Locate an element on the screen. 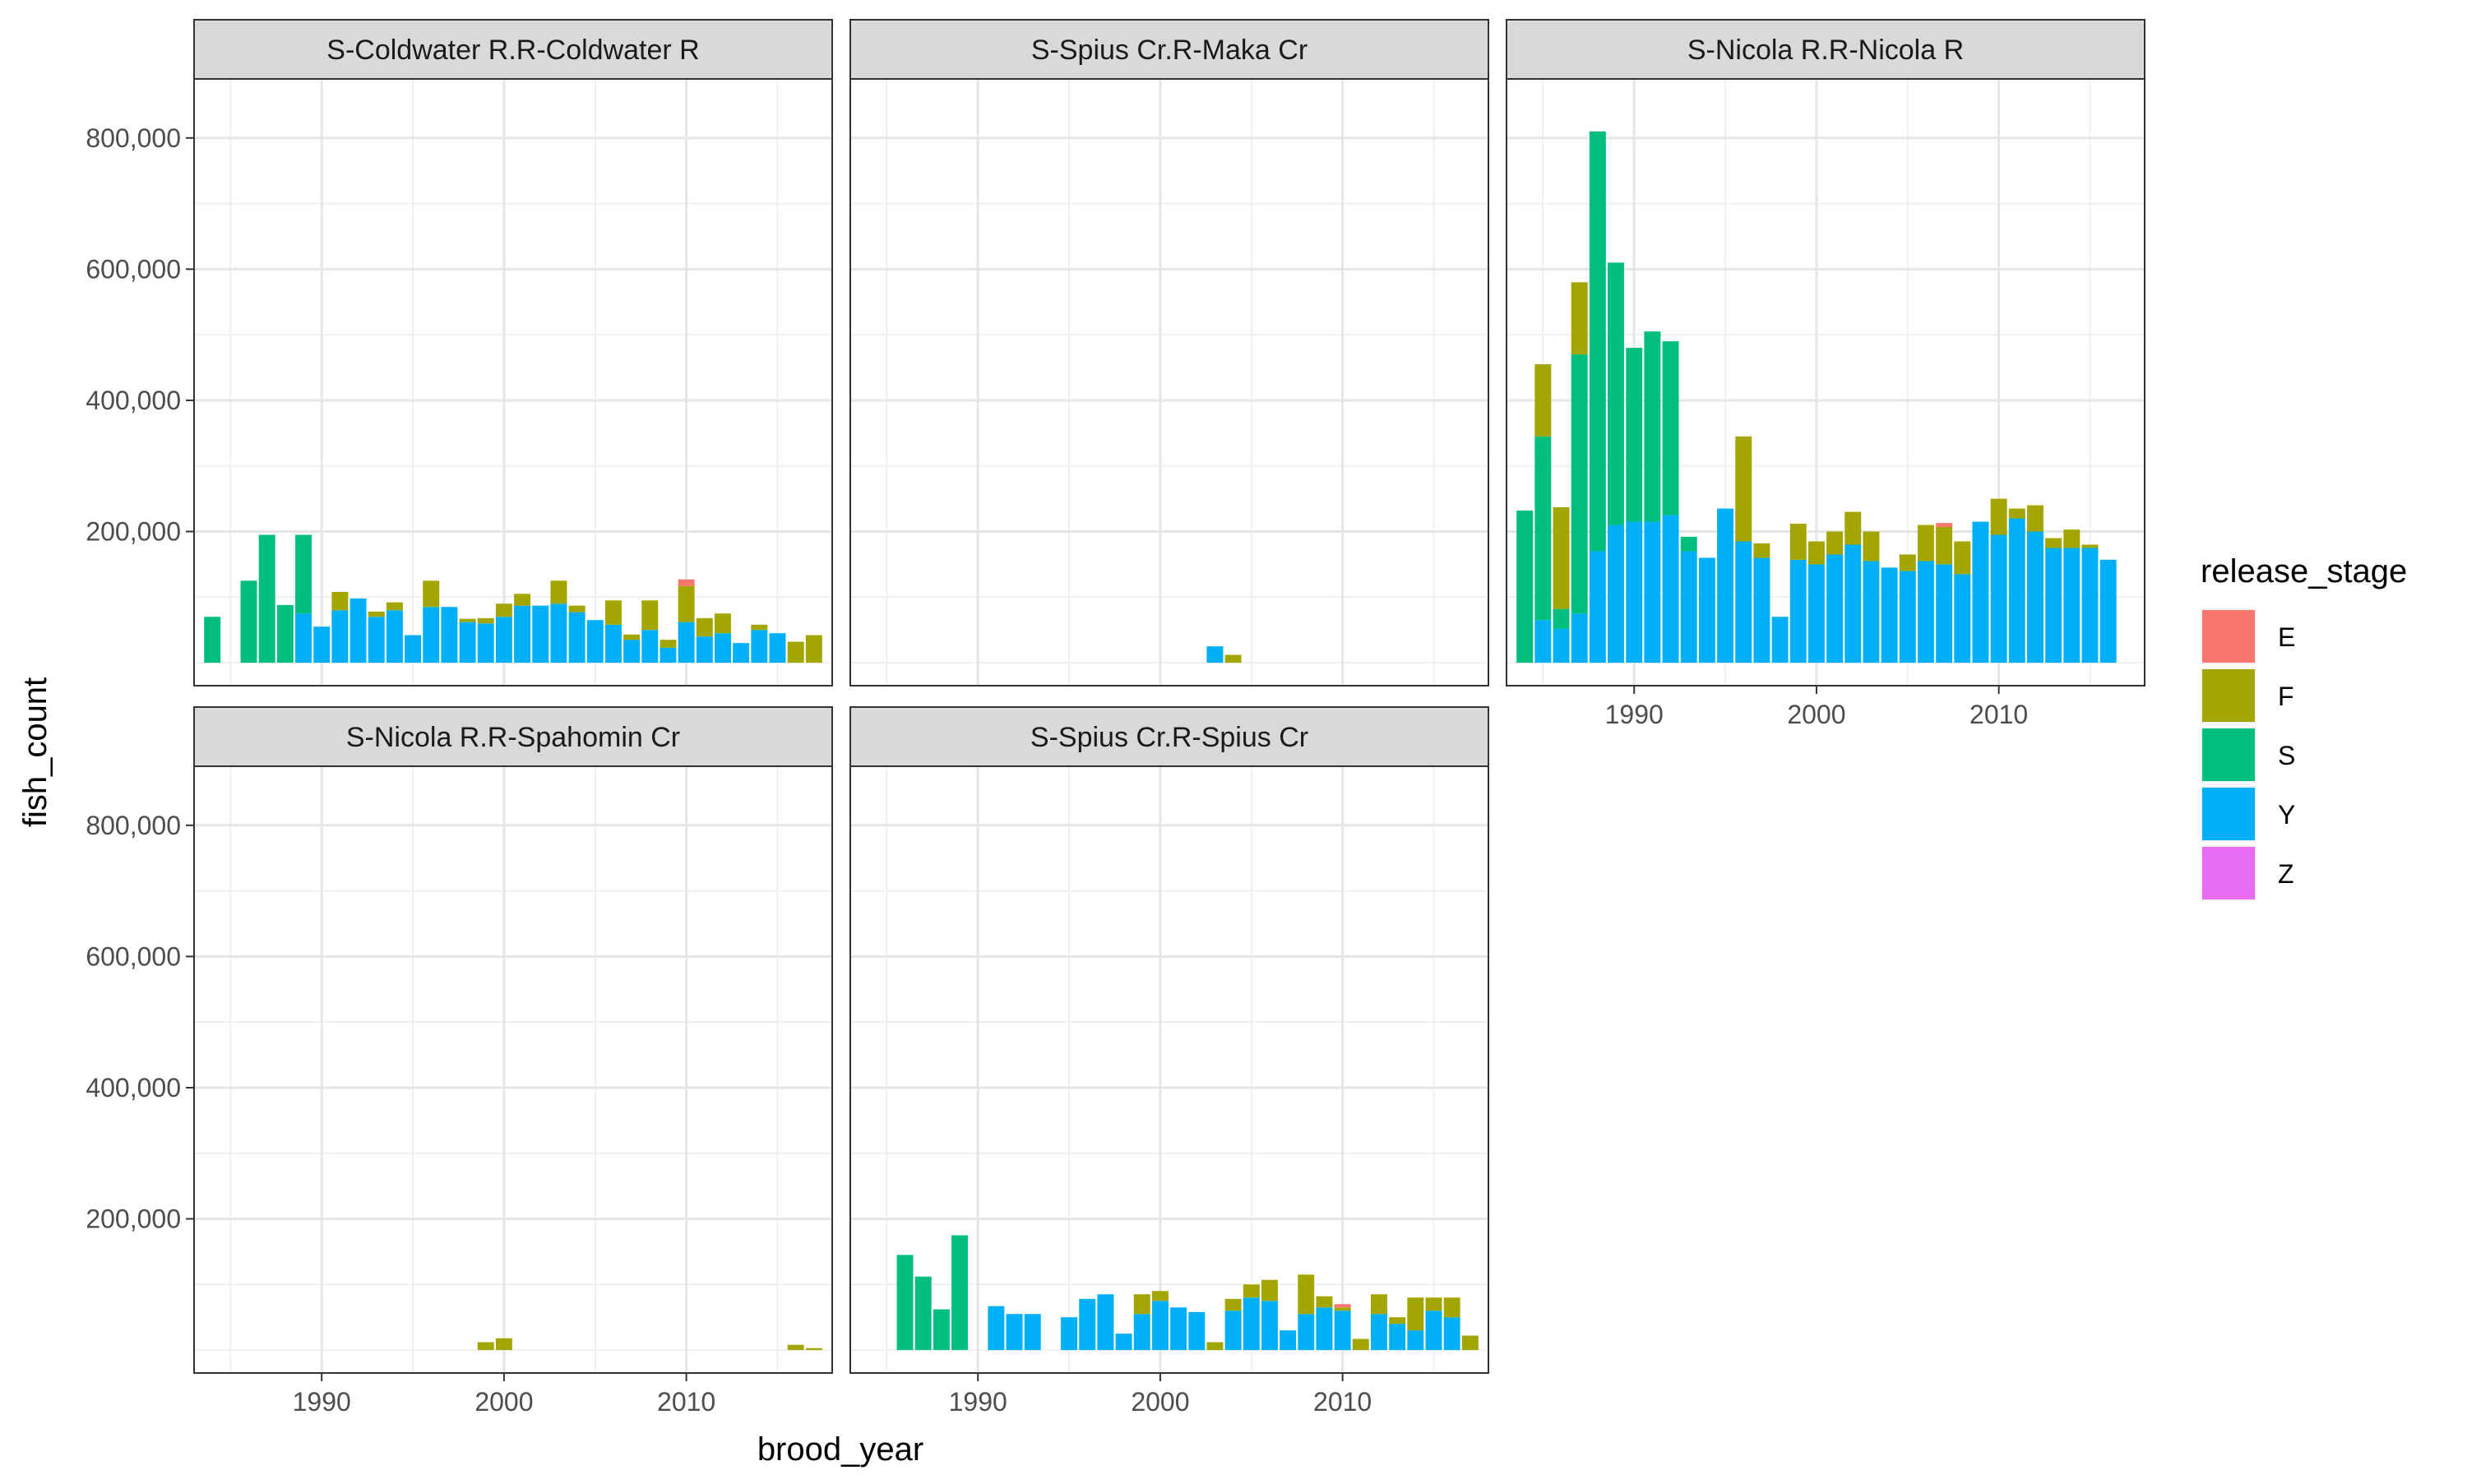  legend-key-Y is located at coordinates (2228, 814).